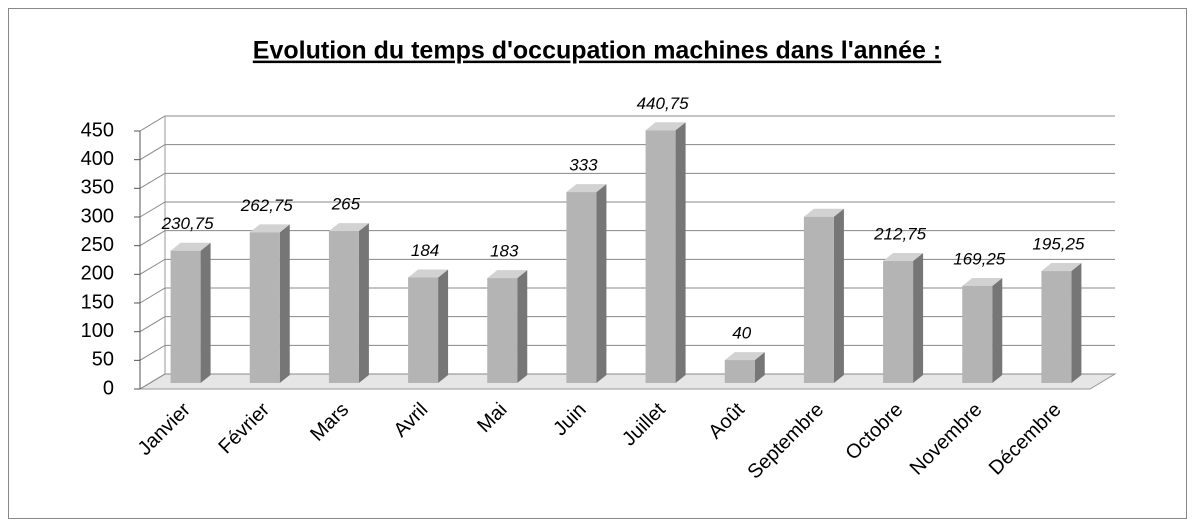  Describe the element at coordinates (346, 204) in the screenshot. I see `value-label: 265` at that location.